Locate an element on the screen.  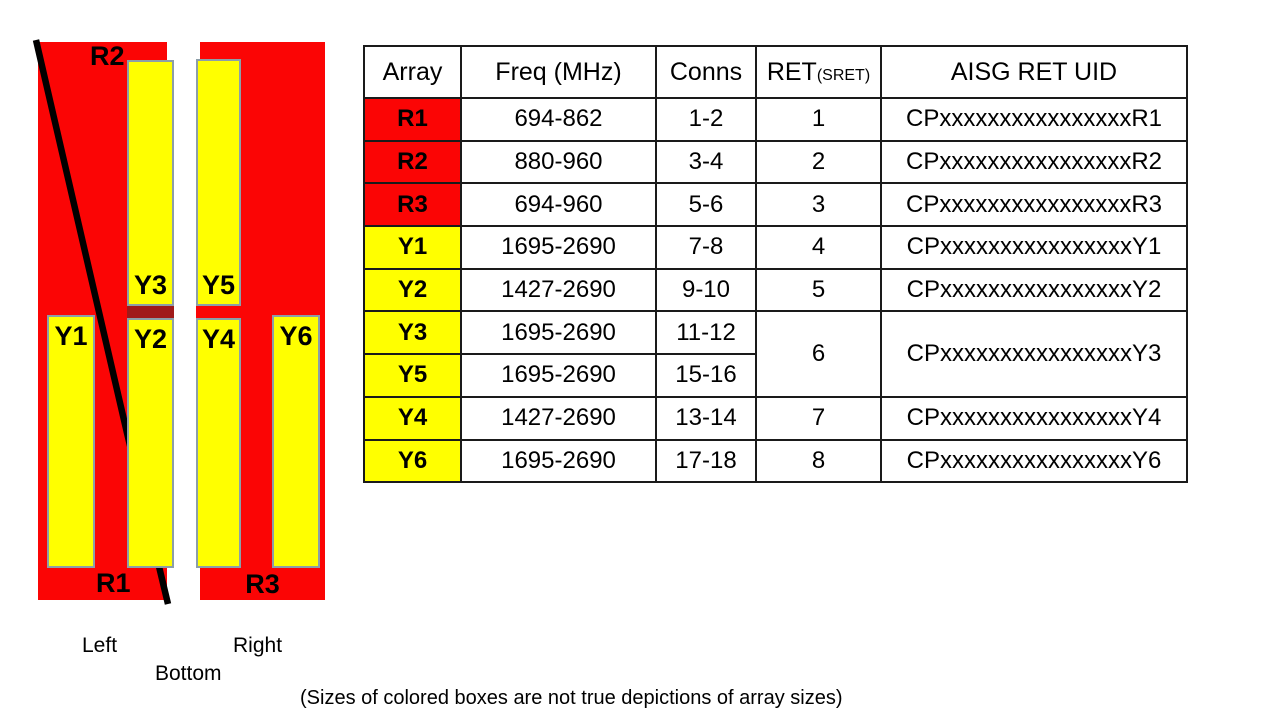
cell-array: R2 is located at coordinates (412, 162).